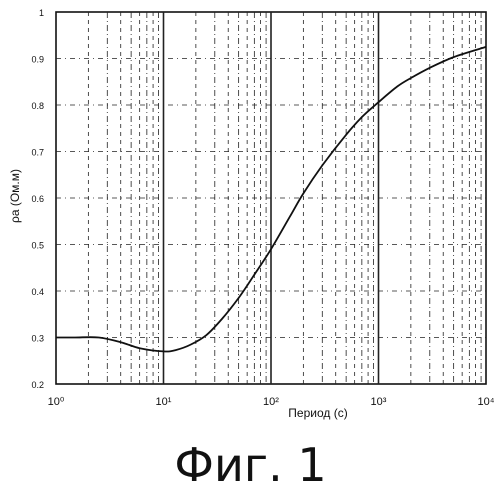 This screenshot has height=500, width=501. I want to click on x-tick-labels: 10⁰ 10¹ 10² 10³ 10⁴, so click(271, 402).